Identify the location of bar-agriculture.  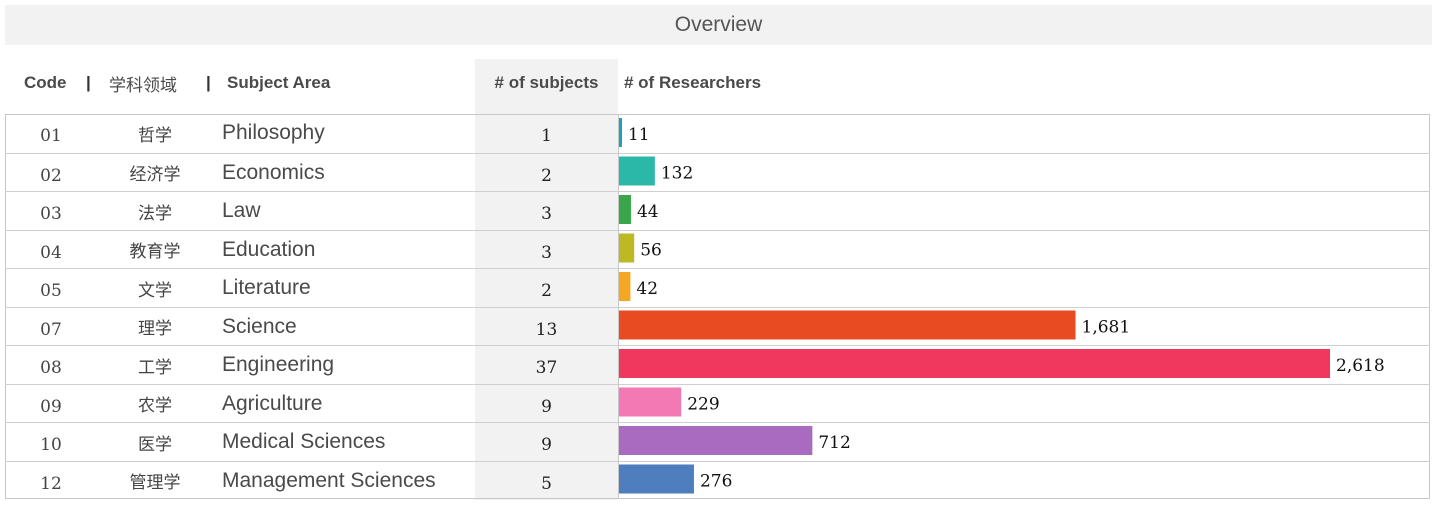
(650, 402).